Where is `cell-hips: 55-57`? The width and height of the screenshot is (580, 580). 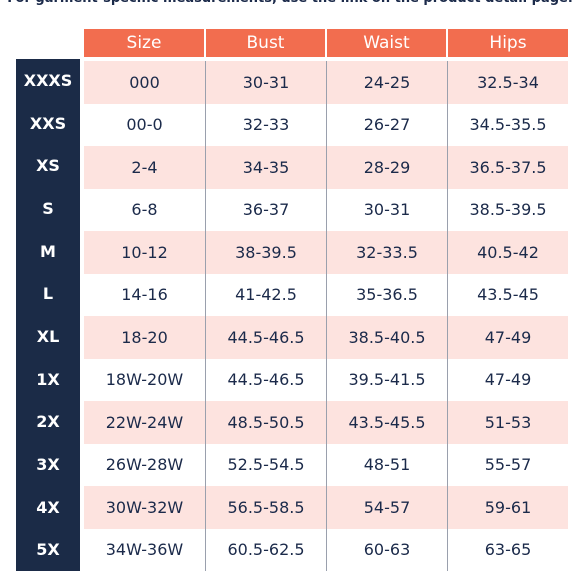
cell-hips: 55-57 is located at coordinates (508, 465).